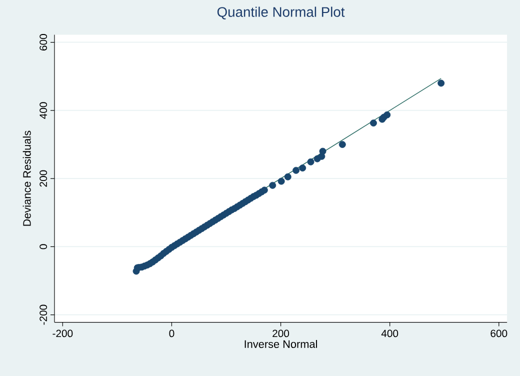  I want to click on y-tick-label: 600, so click(44, 42).